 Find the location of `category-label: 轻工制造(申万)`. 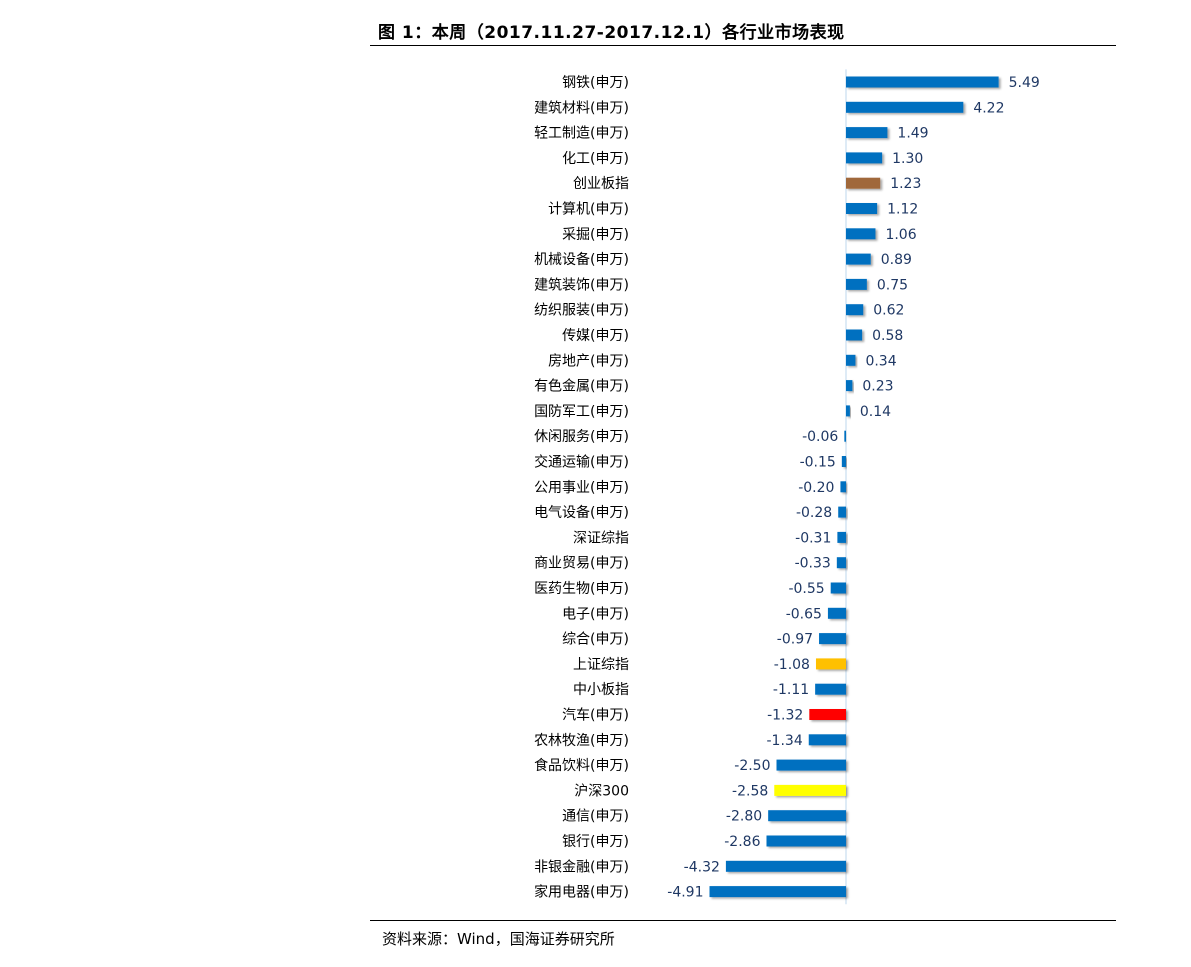

category-label: 轻工制造(申万) is located at coordinates (581, 134).